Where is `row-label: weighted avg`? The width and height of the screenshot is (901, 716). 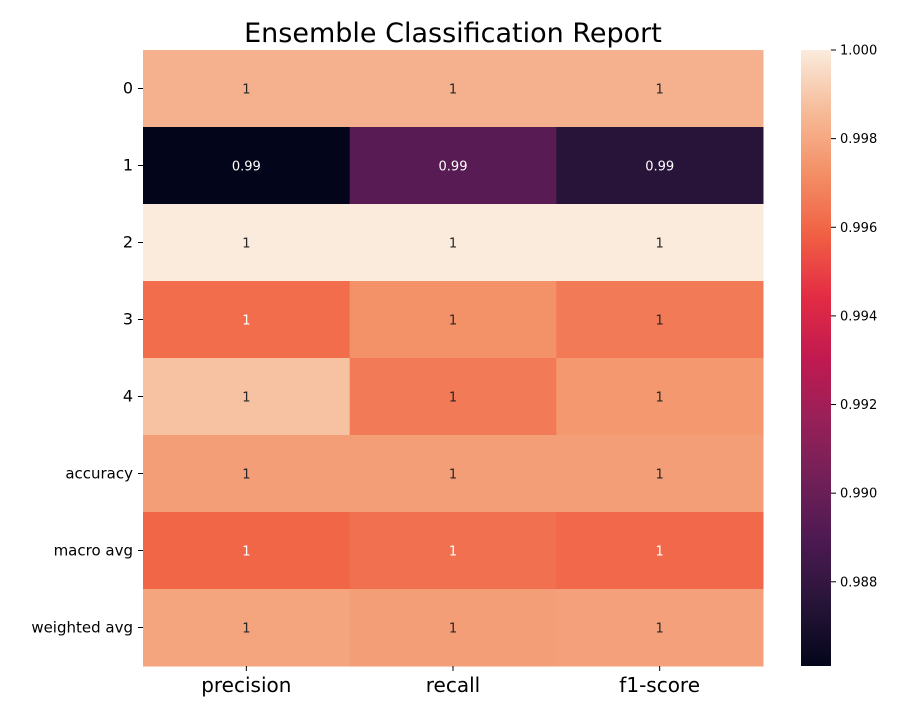
row-label: weighted avg is located at coordinates (82, 628).